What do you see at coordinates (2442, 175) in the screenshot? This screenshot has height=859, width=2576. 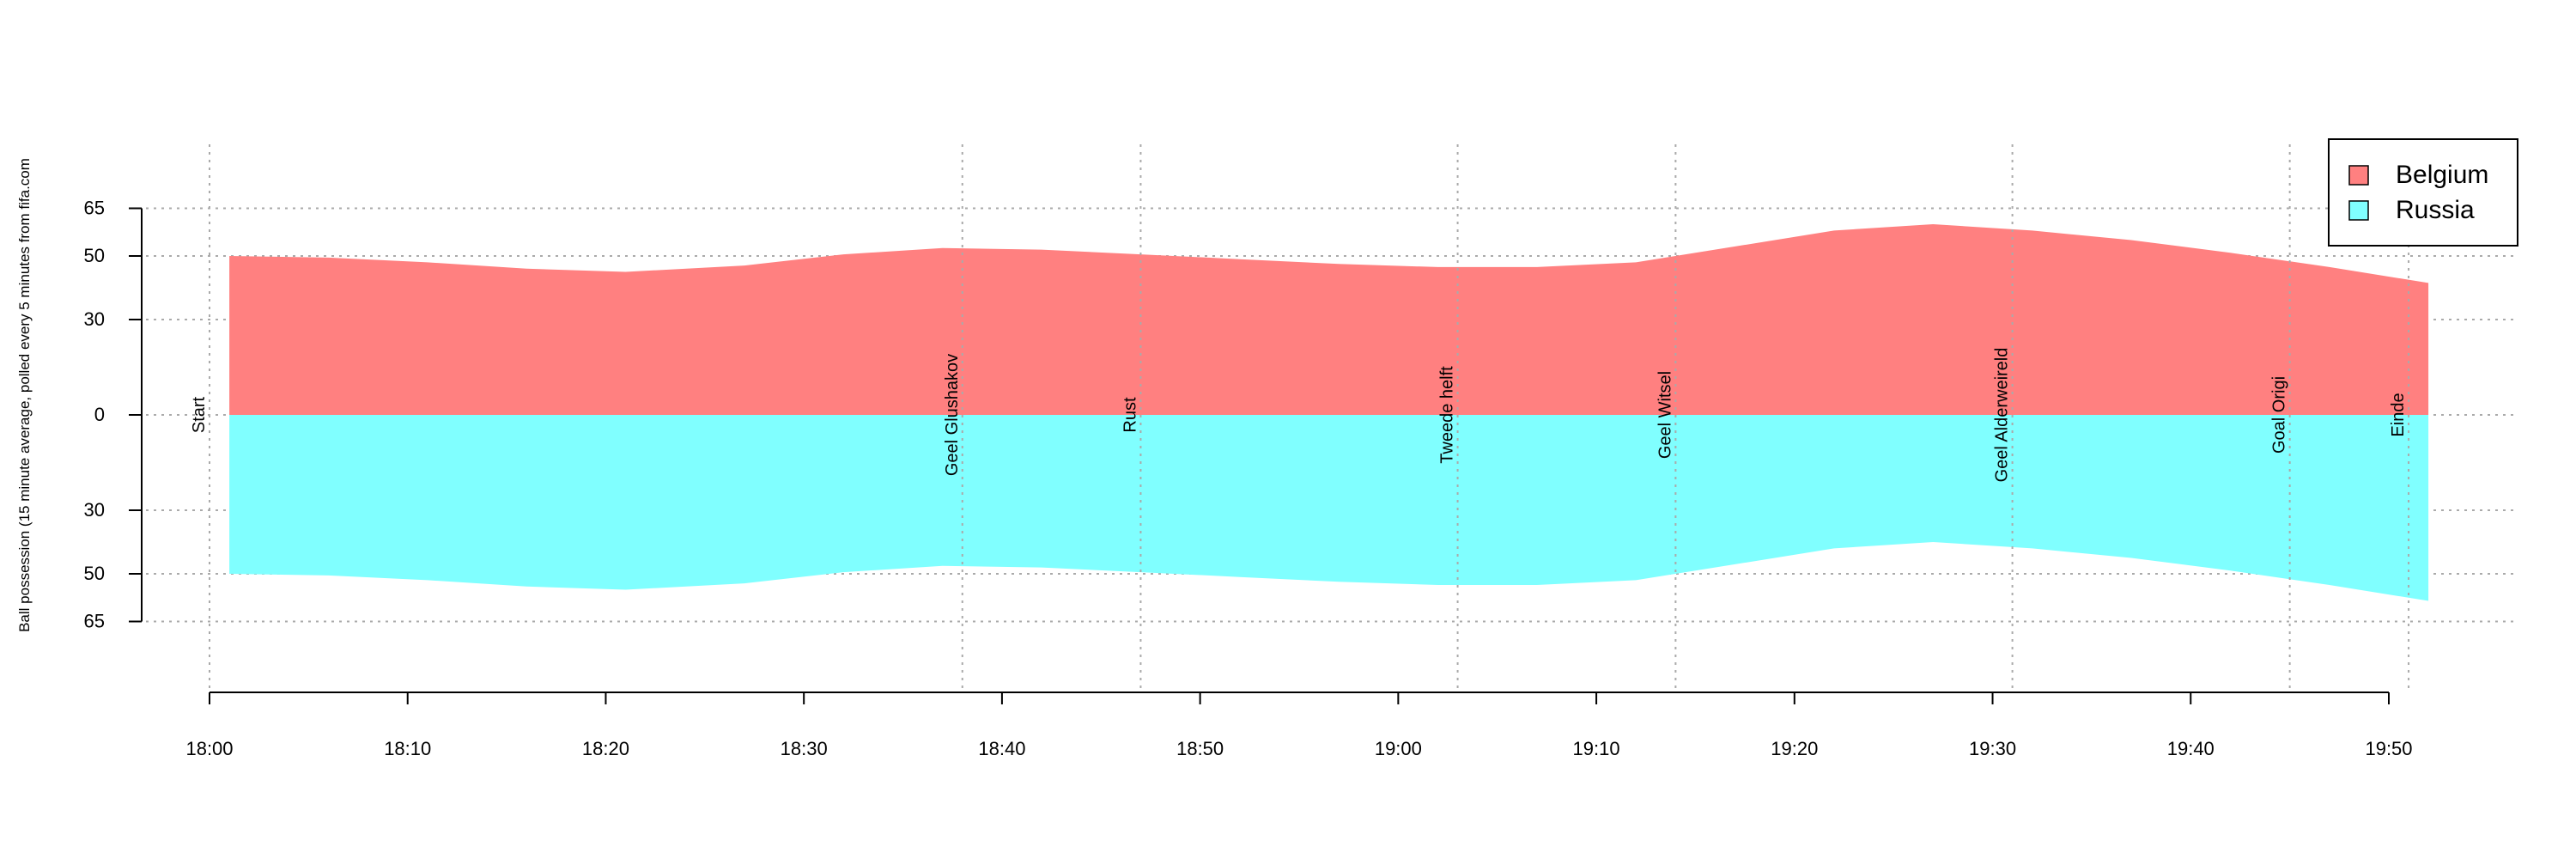 I see `legend-label-belgium: Belgium` at bounding box center [2442, 175].